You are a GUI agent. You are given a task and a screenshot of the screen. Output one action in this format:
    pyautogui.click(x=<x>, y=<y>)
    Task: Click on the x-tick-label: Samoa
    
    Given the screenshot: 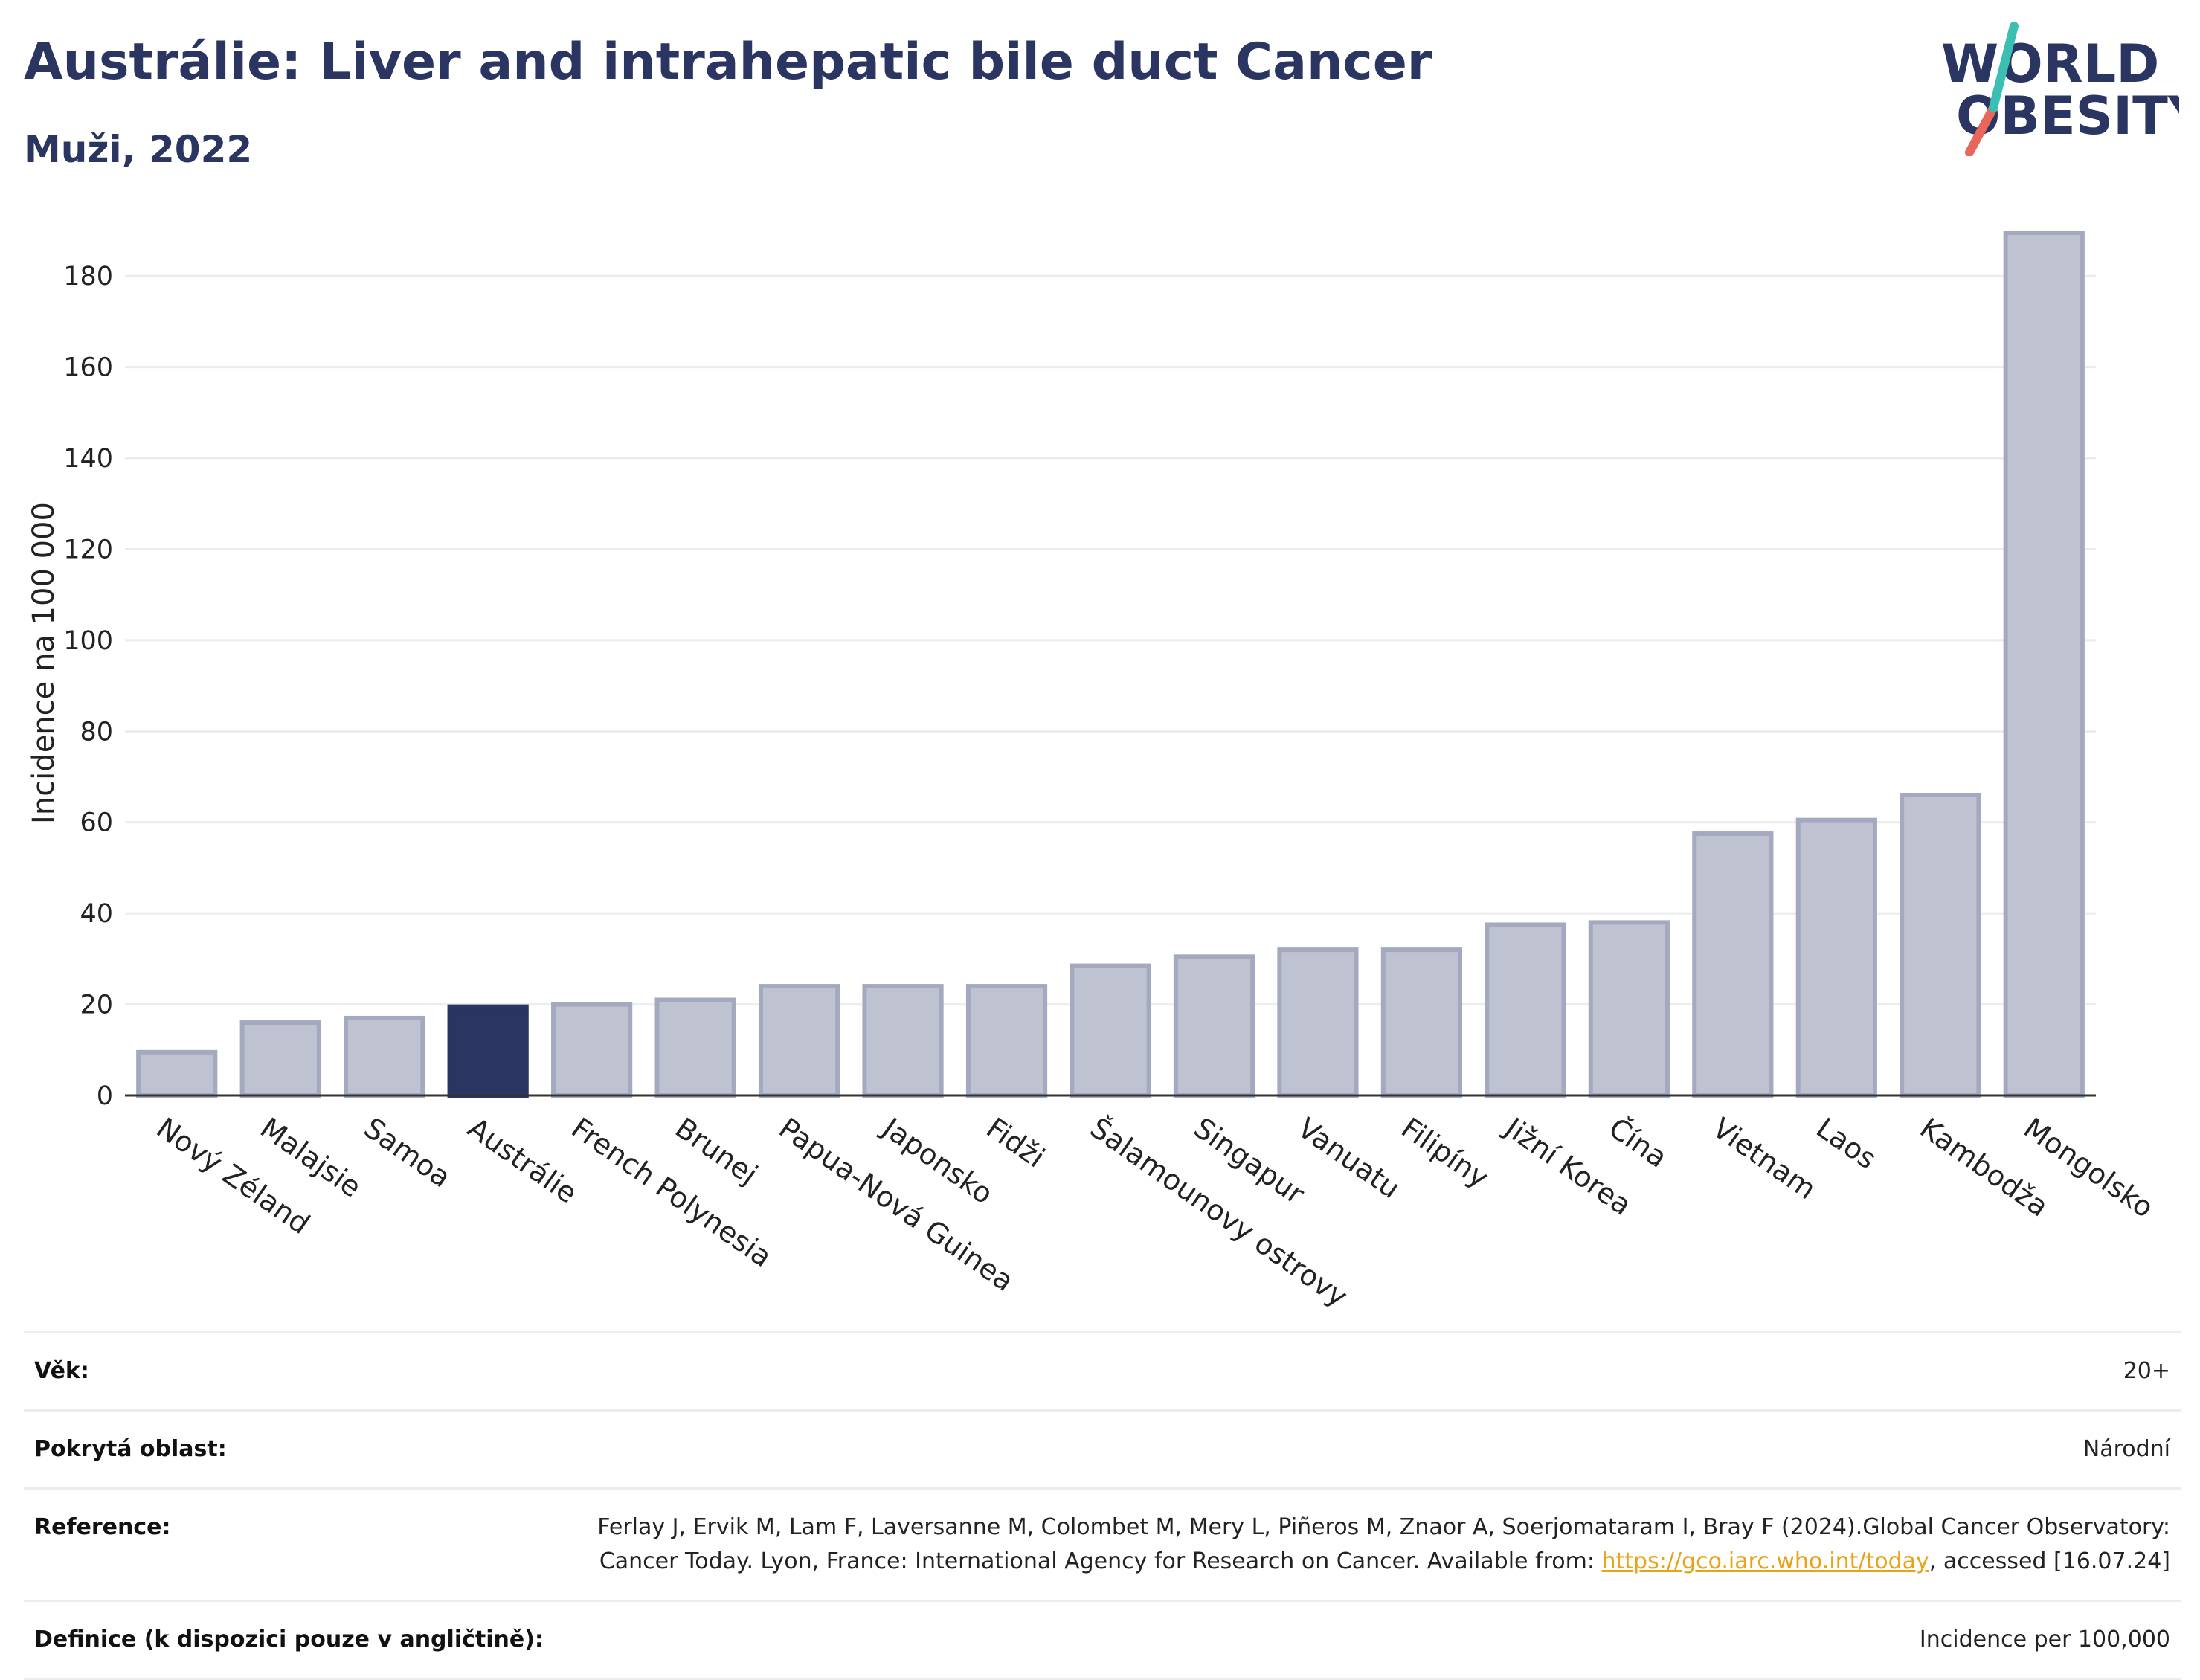 What is the action you would take?
    pyautogui.click(x=407, y=1152)
    